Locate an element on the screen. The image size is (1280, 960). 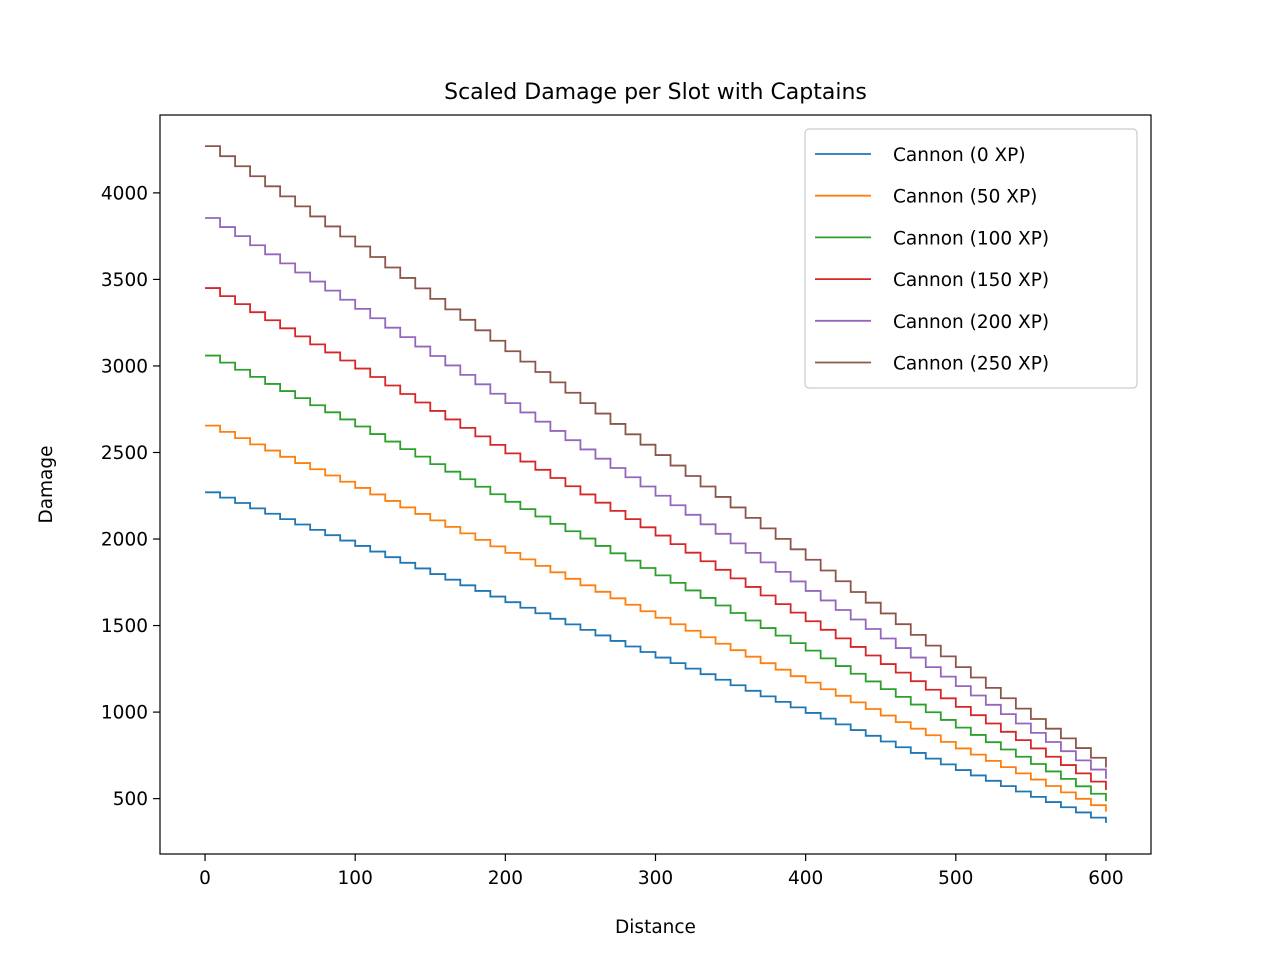
x-axis: 0 100 200 300 400 500 600 is located at coordinates (661, 871).